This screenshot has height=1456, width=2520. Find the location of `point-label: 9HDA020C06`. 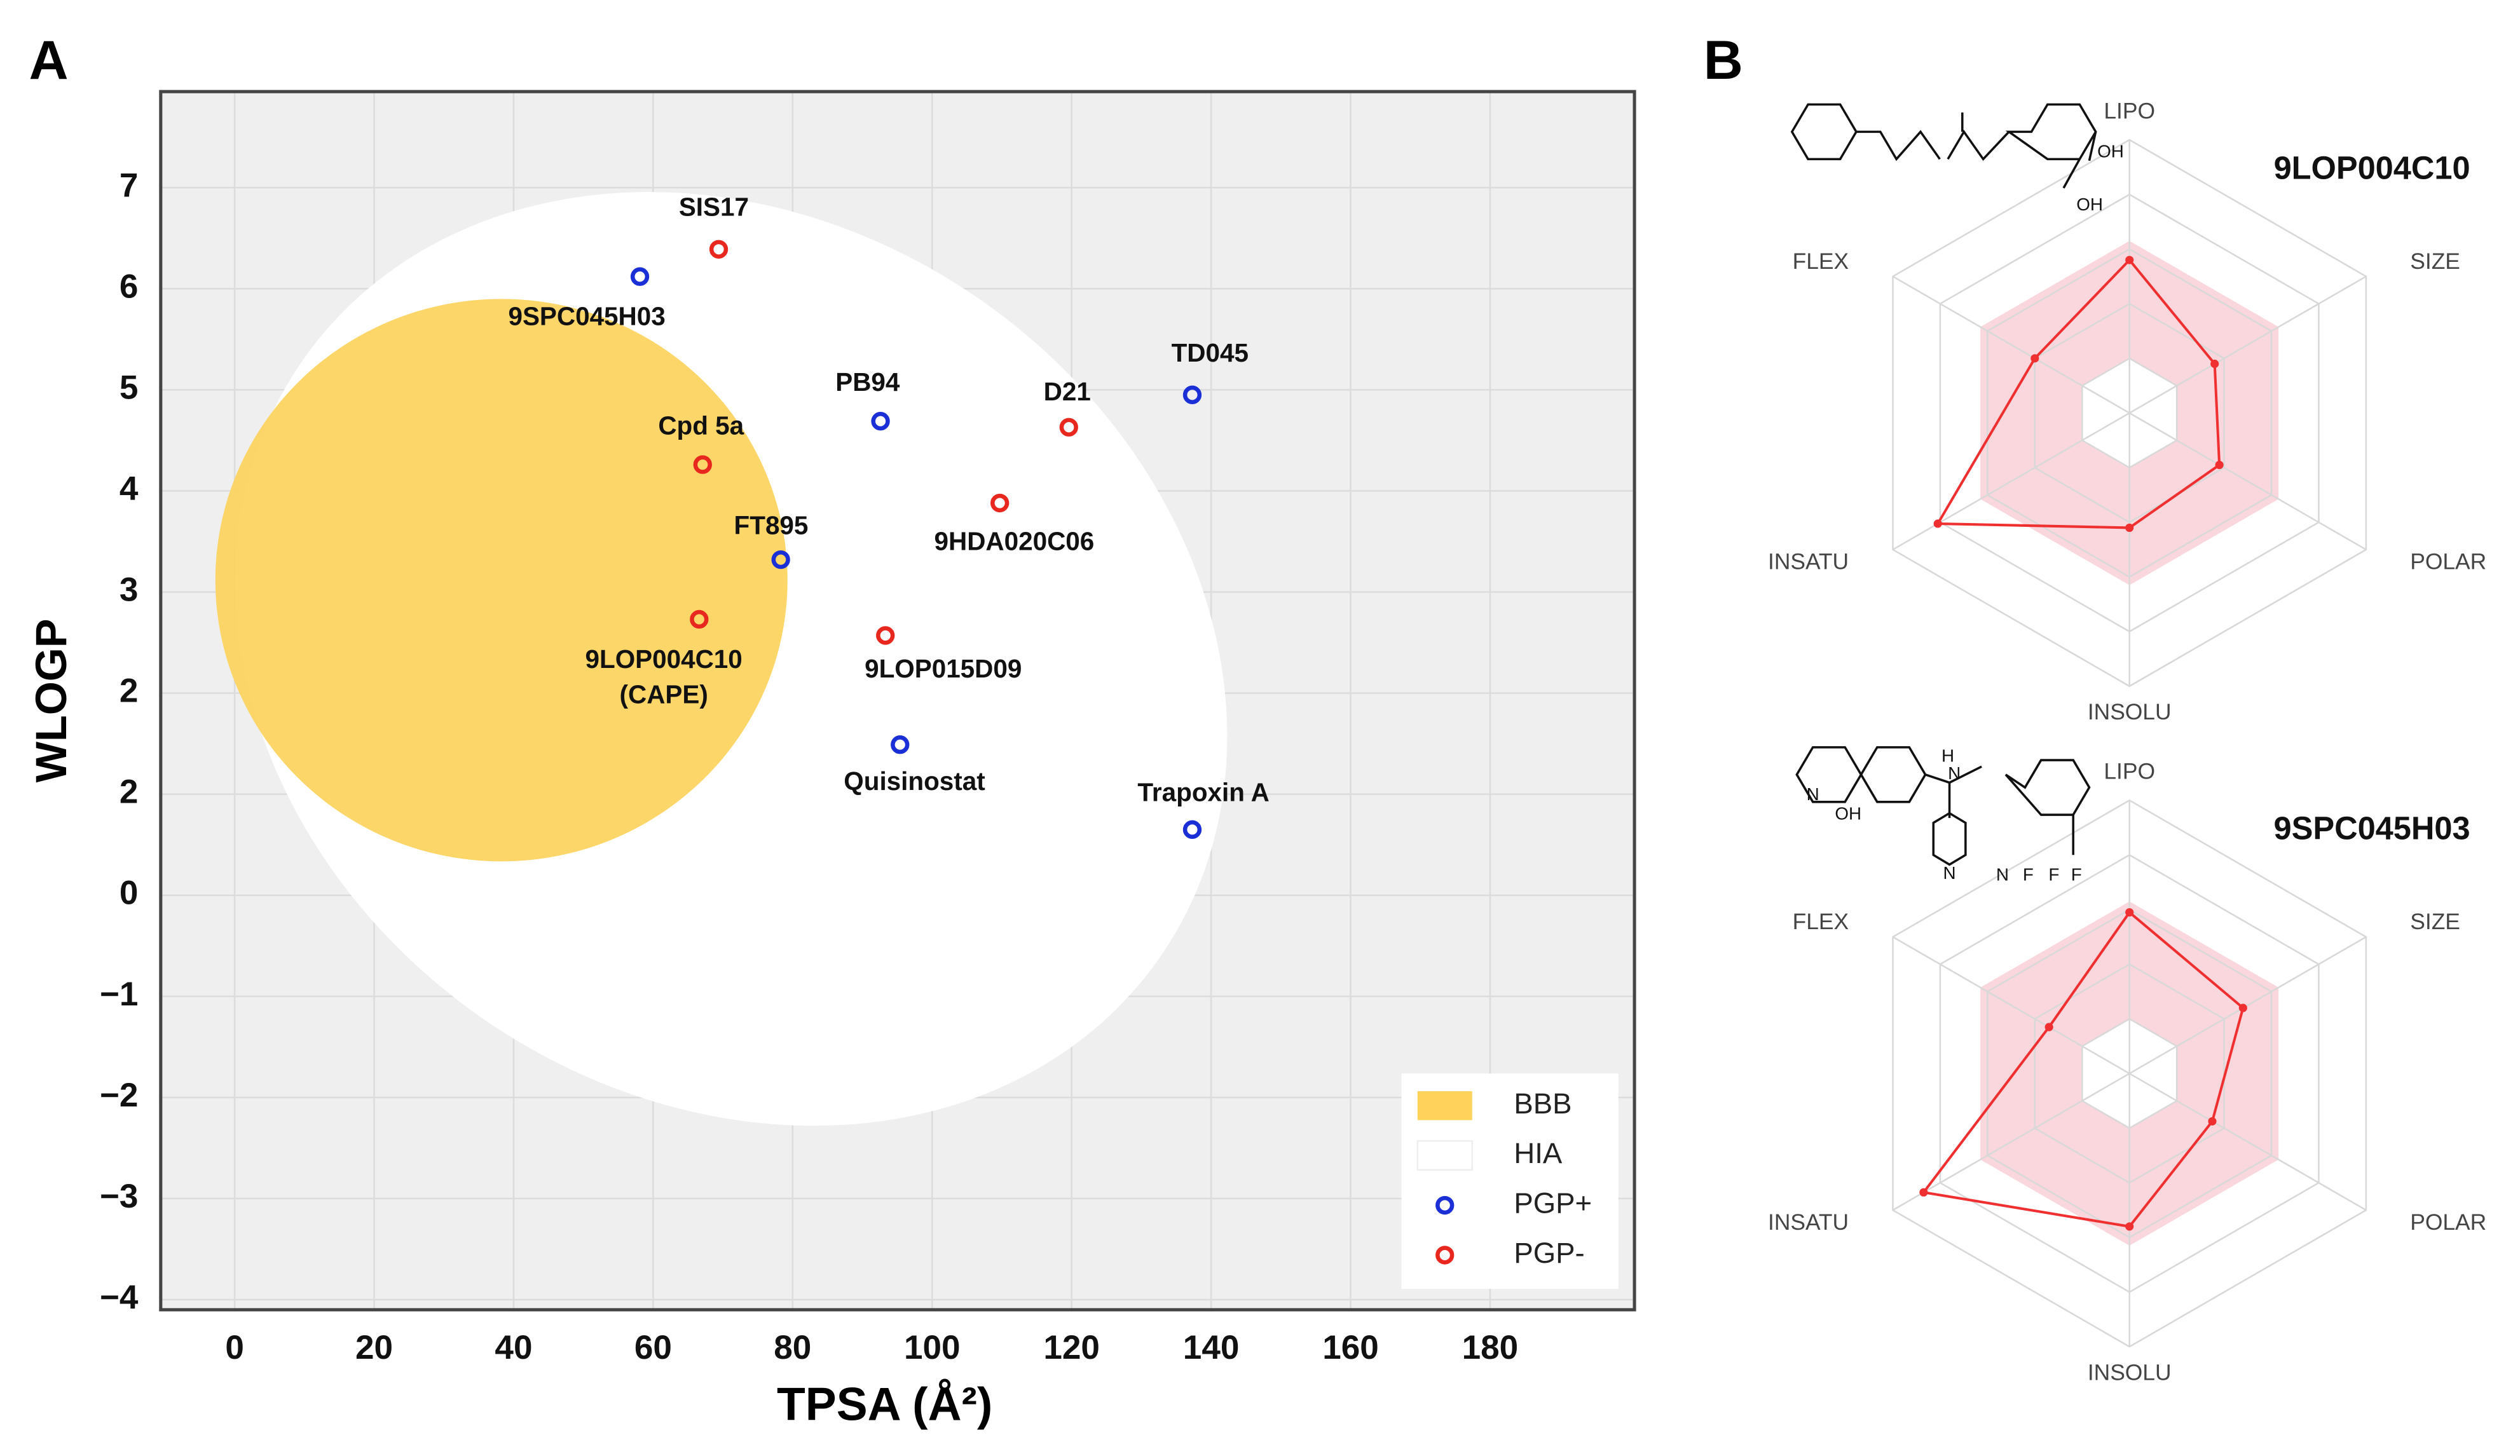

point-label: 9HDA020C06 is located at coordinates (1015, 540).